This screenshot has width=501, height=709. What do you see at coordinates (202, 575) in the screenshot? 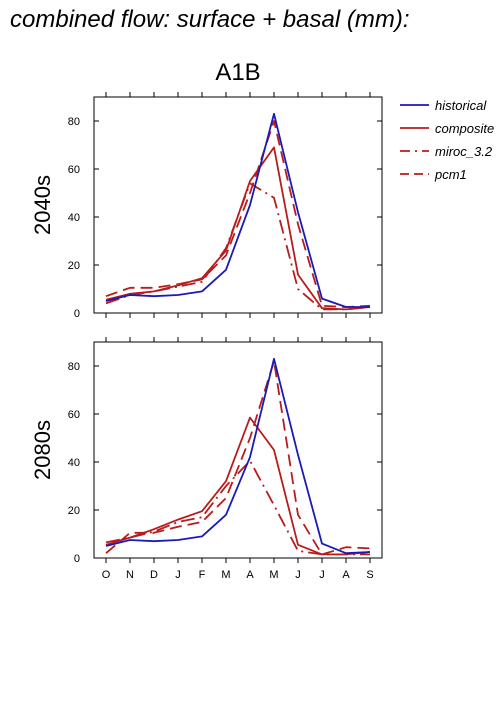
I see `x-tick-label: F` at bounding box center [202, 575].